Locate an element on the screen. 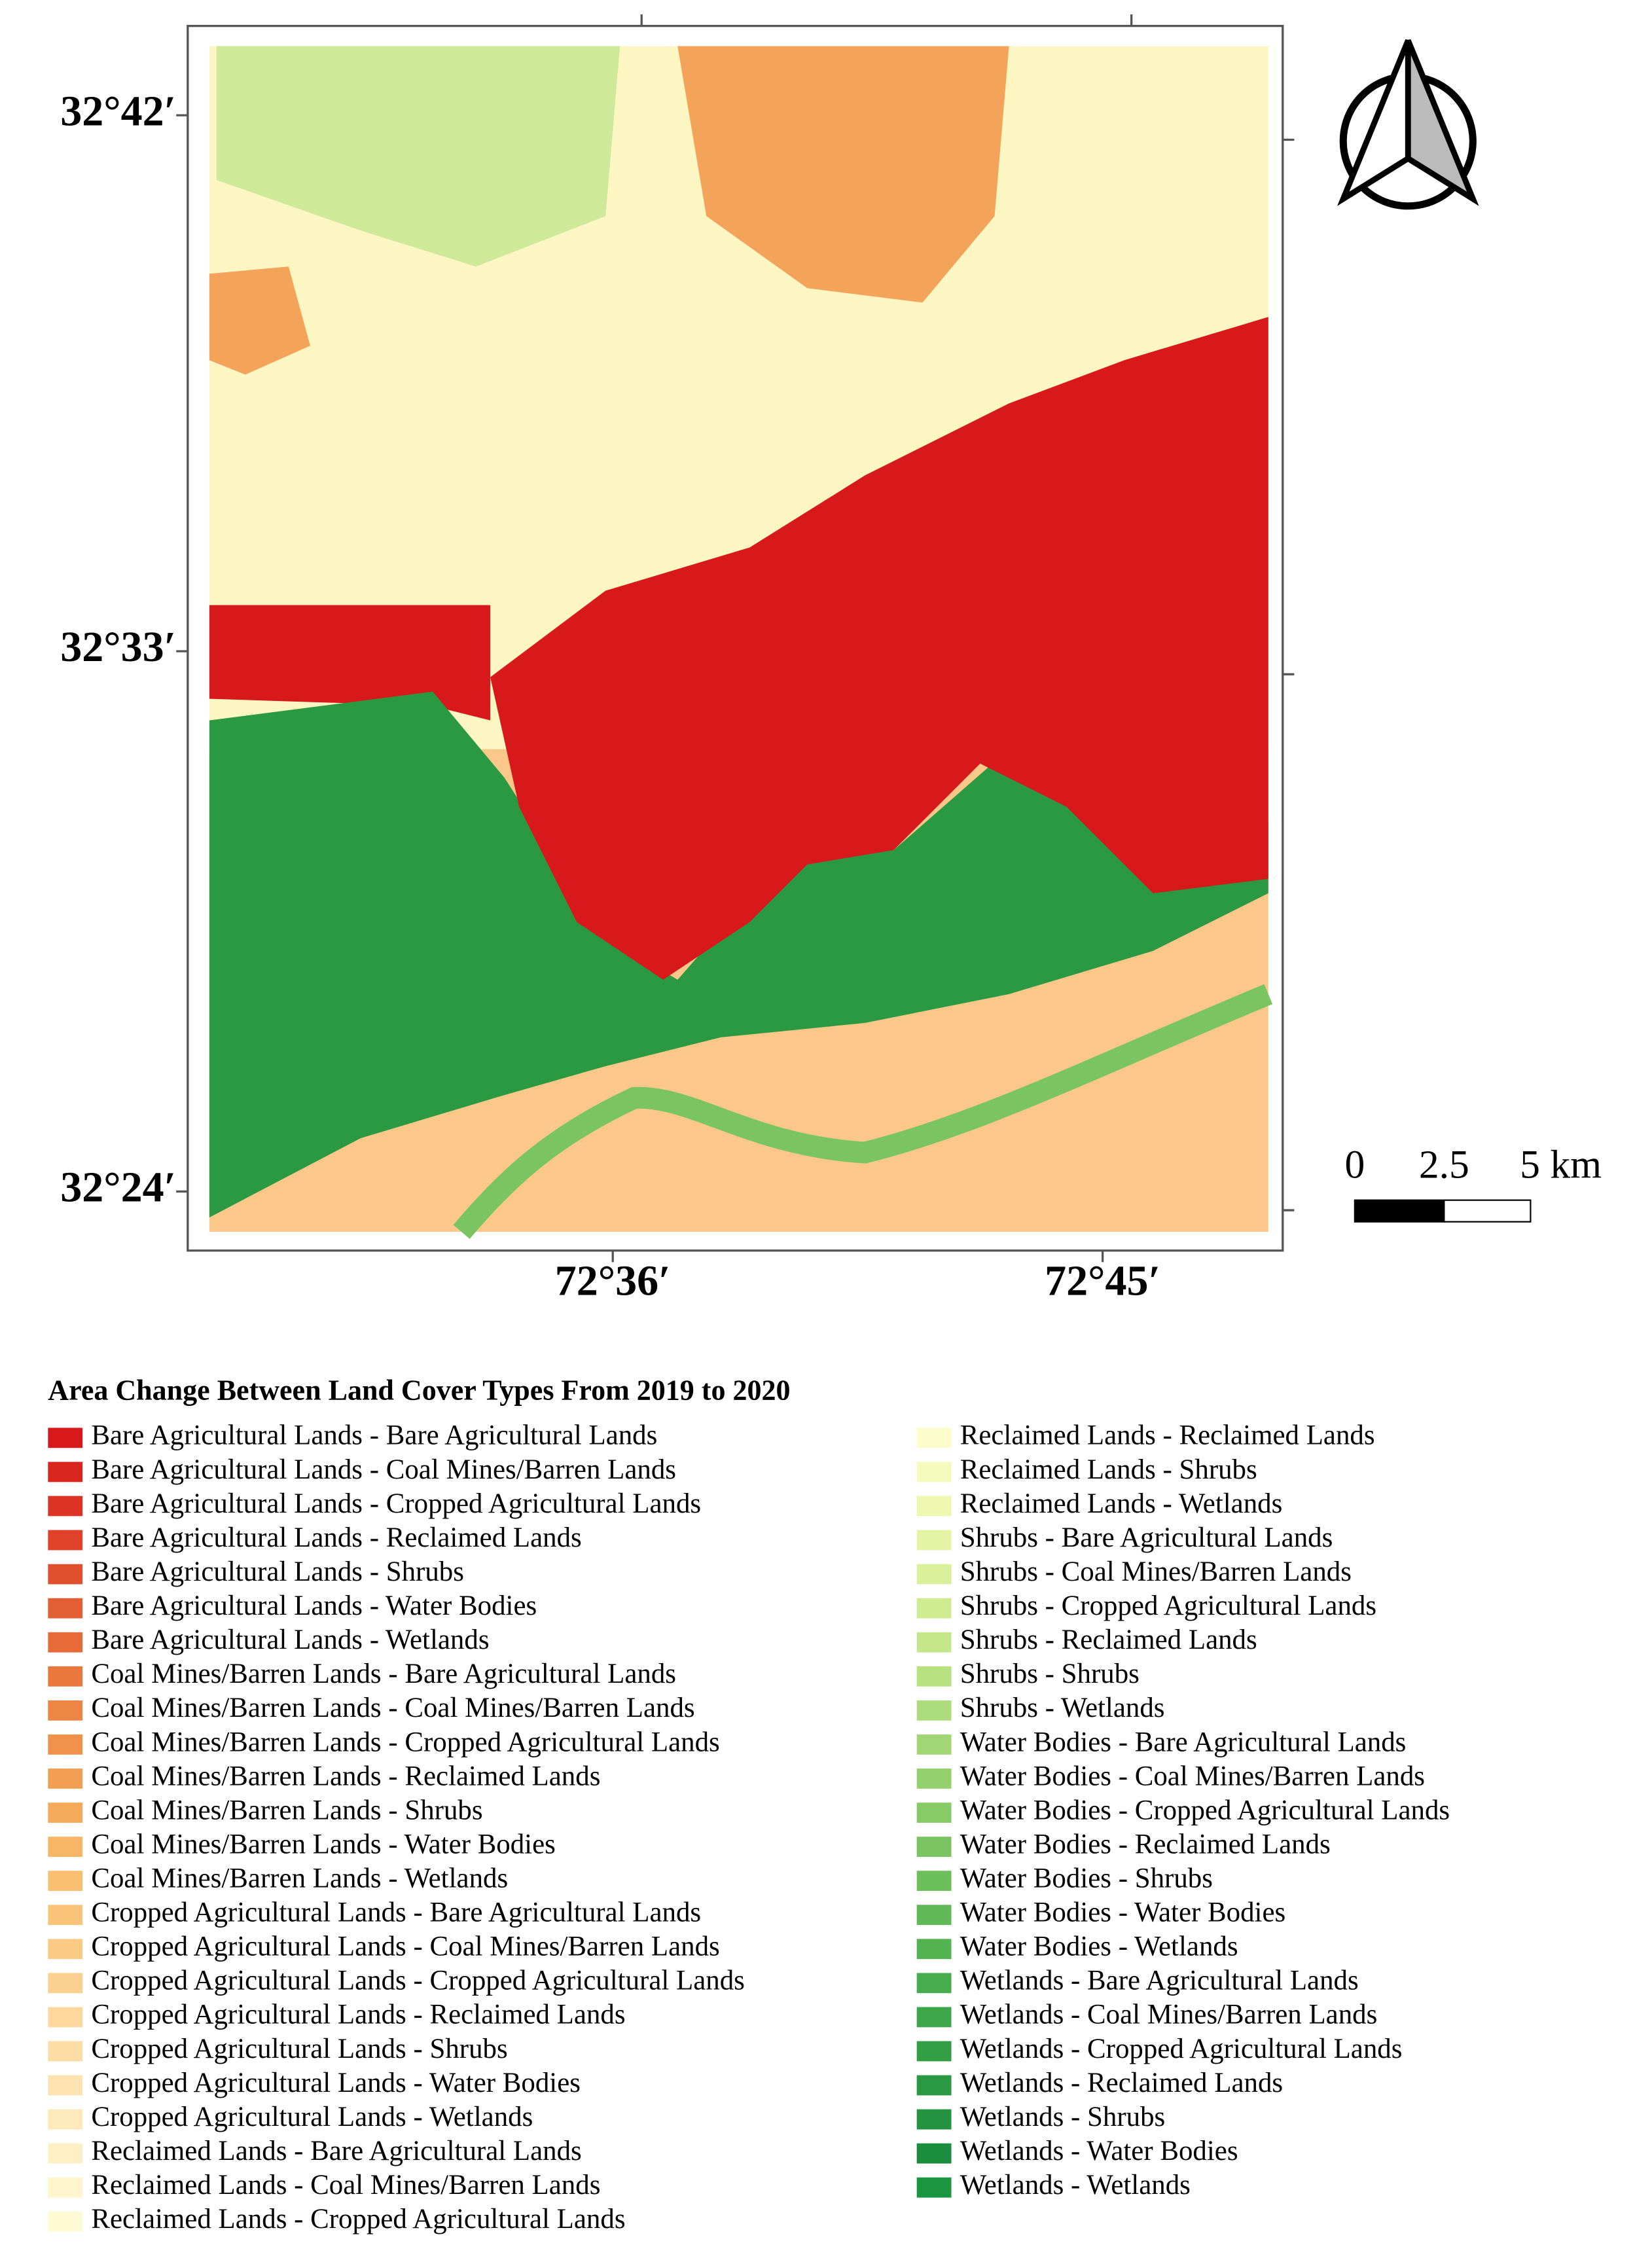  scale-bar is located at coordinates (1443, 1211).